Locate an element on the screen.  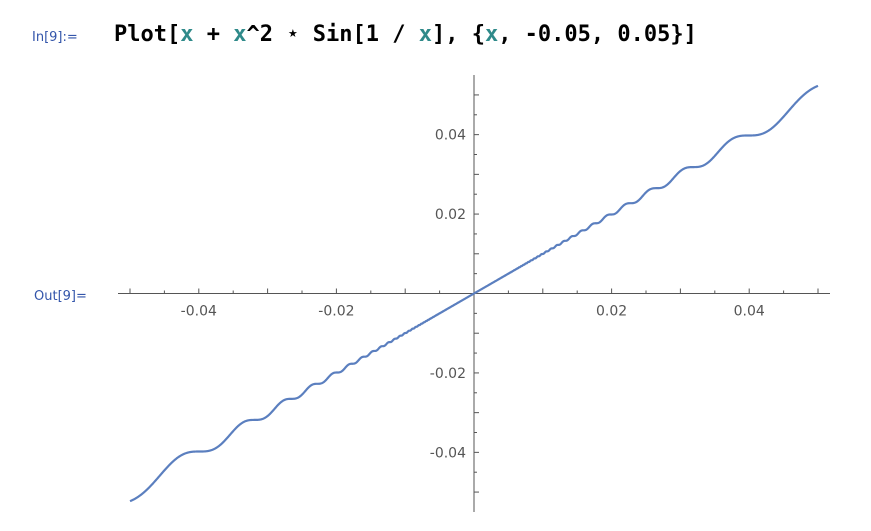
input-code-token: ^2 is located at coordinates (266, 34).